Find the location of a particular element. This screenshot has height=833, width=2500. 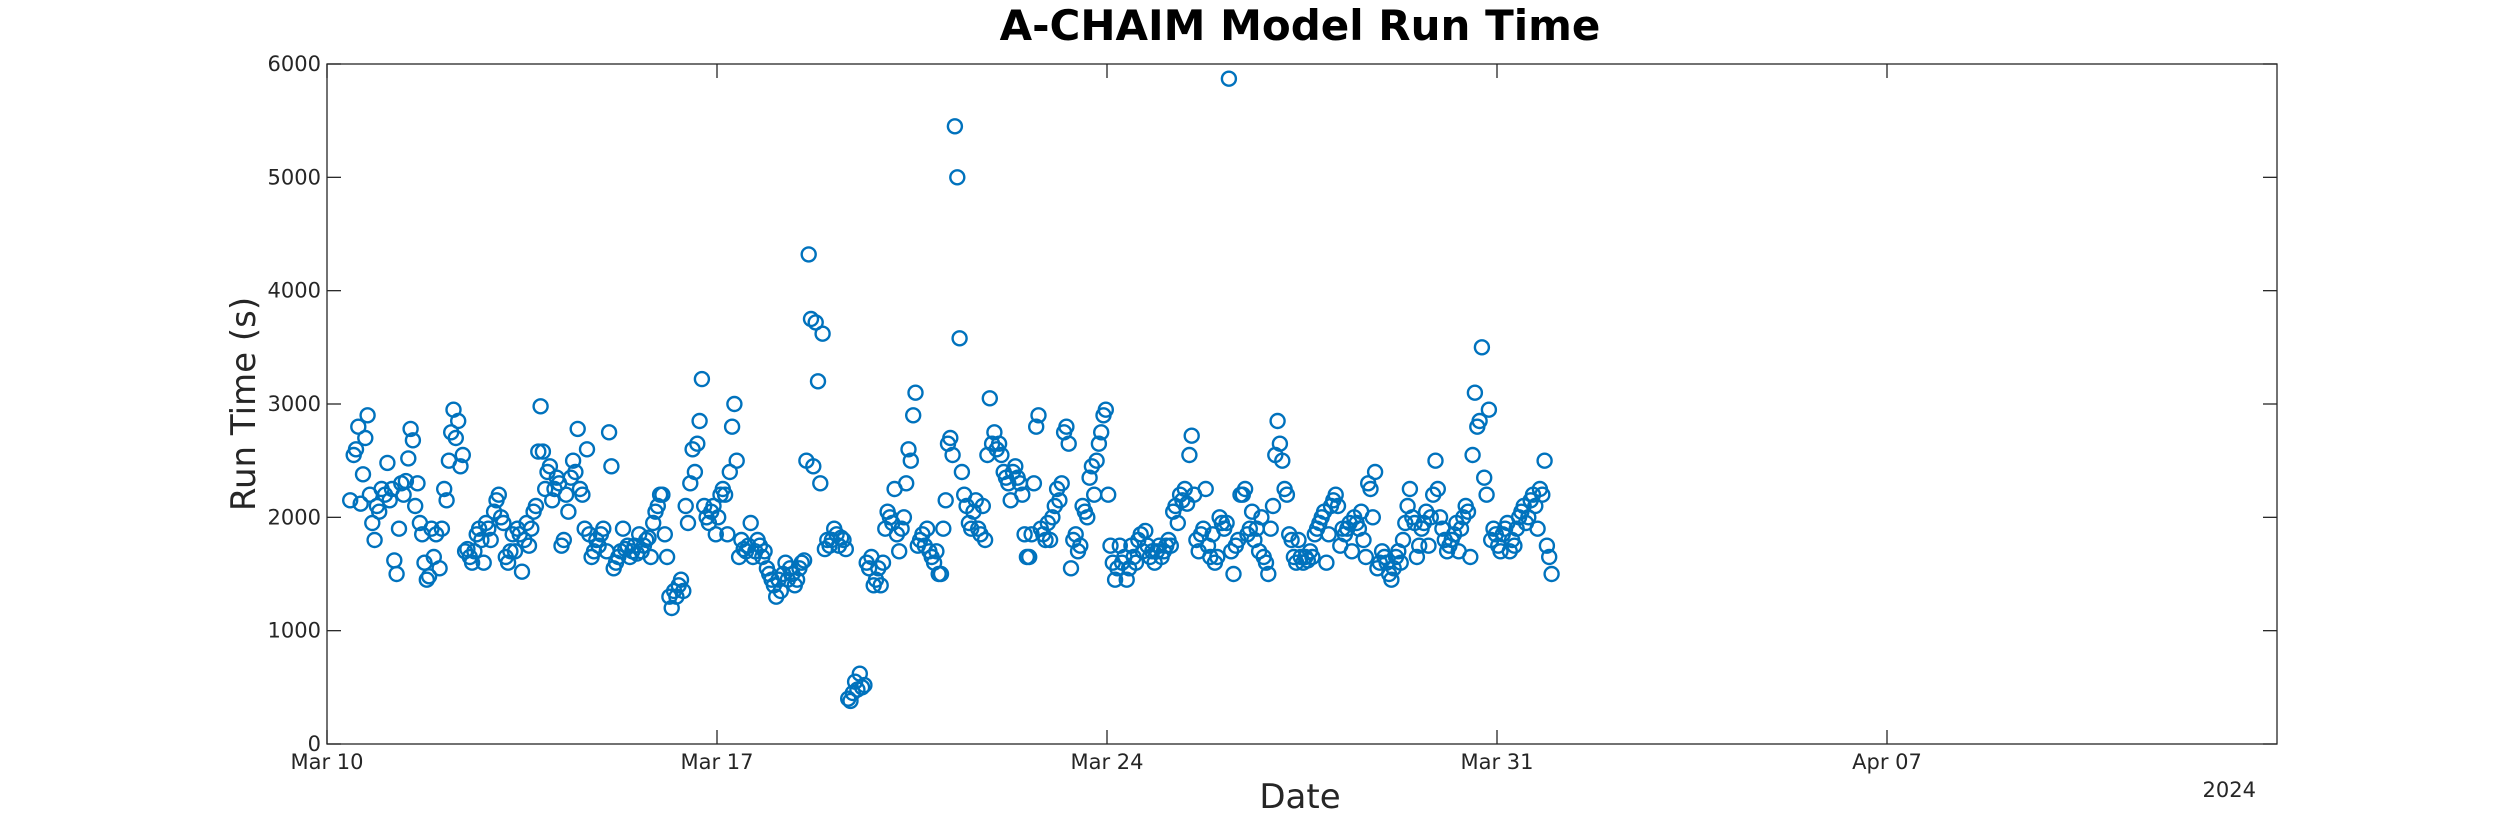

x-tick-label: Mar 17 is located at coordinates (716, 762).